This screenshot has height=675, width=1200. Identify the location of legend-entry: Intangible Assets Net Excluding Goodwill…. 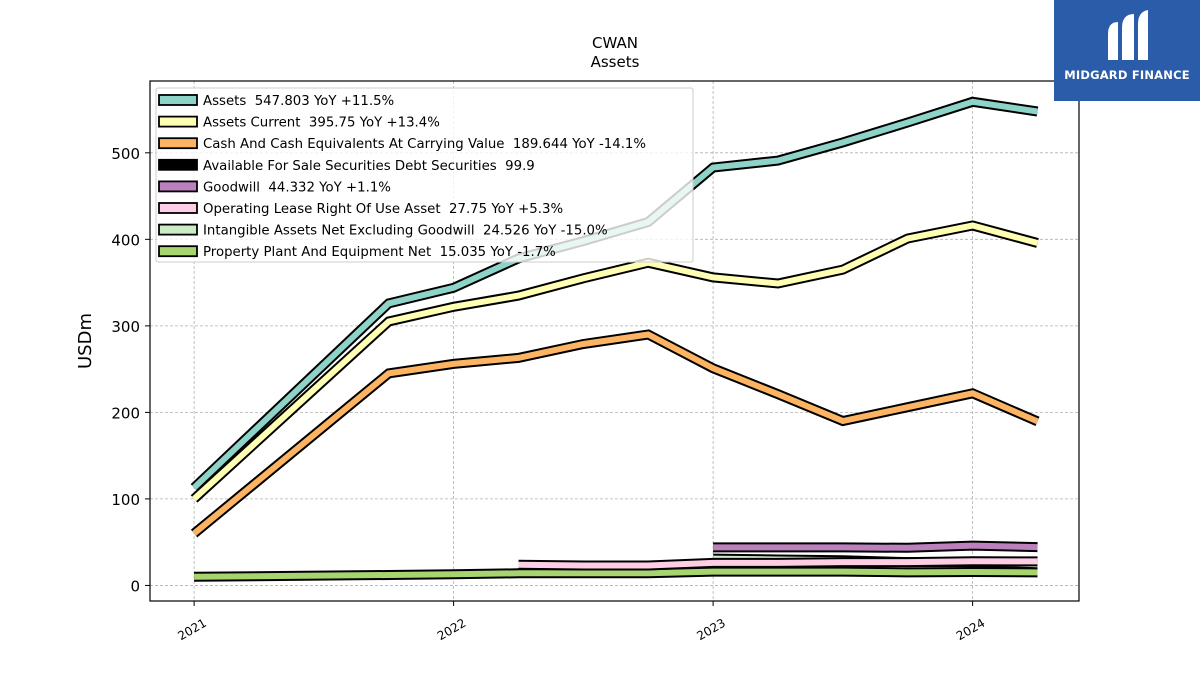
(405, 231).